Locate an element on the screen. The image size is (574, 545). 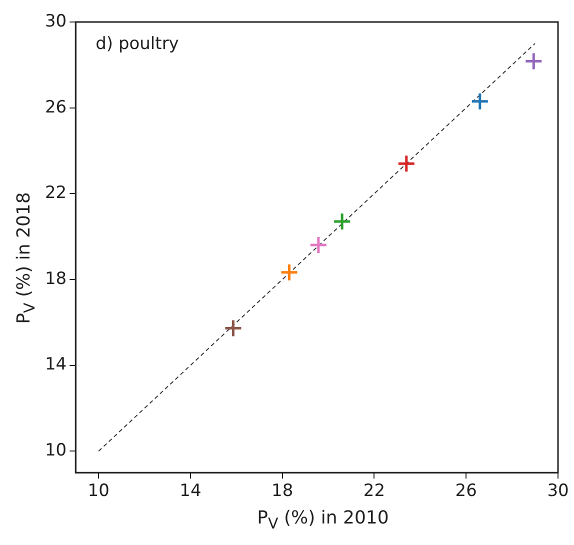
x-tick-label: 30 is located at coordinates (558, 491).